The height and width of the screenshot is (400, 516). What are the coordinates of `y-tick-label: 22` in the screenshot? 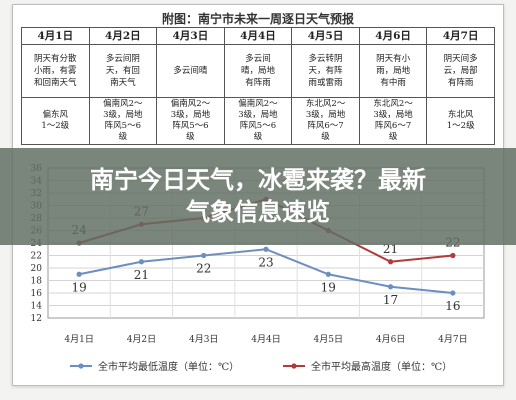 It's located at (36, 257).